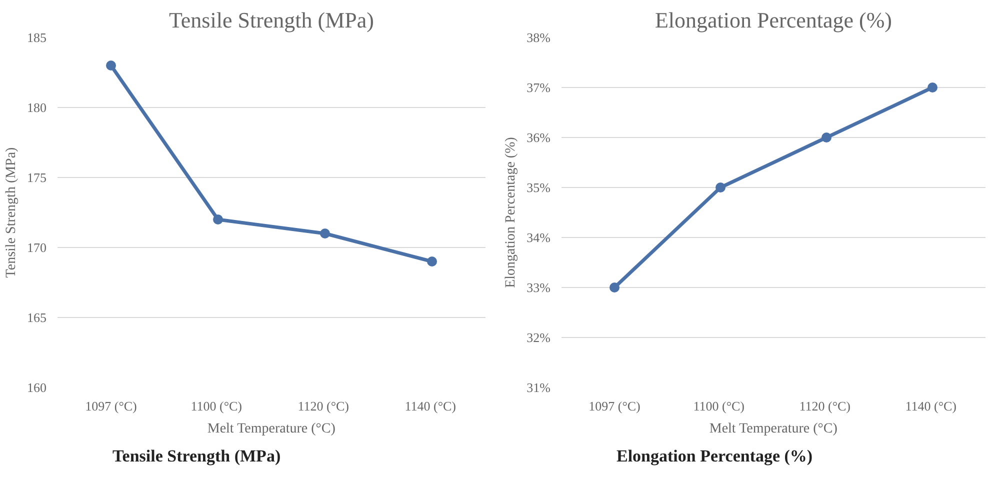  I want to click on y-tick-label: 35%, so click(538, 187).